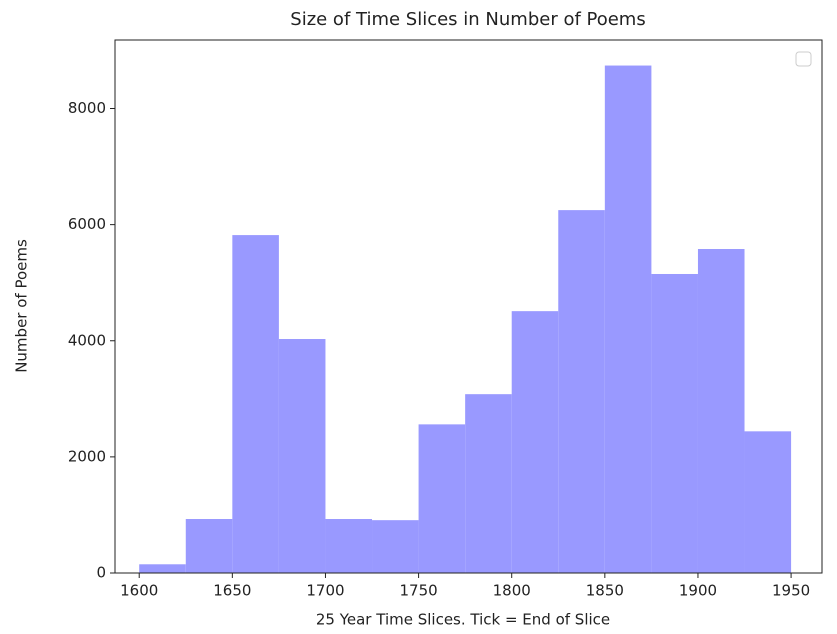 The height and width of the screenshot is (634, 837). Describe the element at coordinates (325, 591) in the screenshot. I see `x-tick-label: 1700` at that location.